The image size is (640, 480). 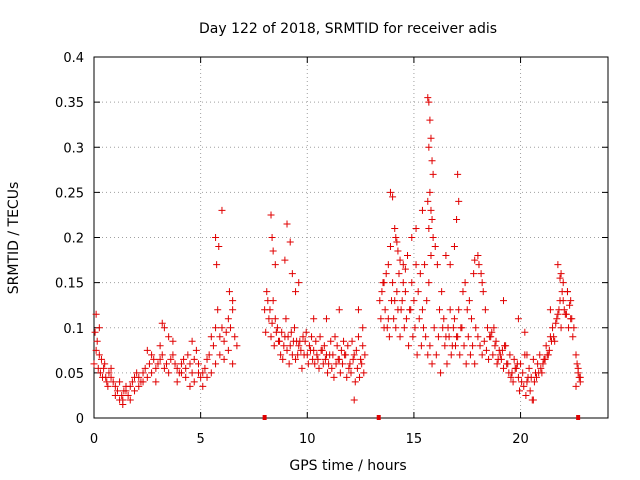 I want to click on x-axis-label: GPS time / hours, so click(x=347, y=466).